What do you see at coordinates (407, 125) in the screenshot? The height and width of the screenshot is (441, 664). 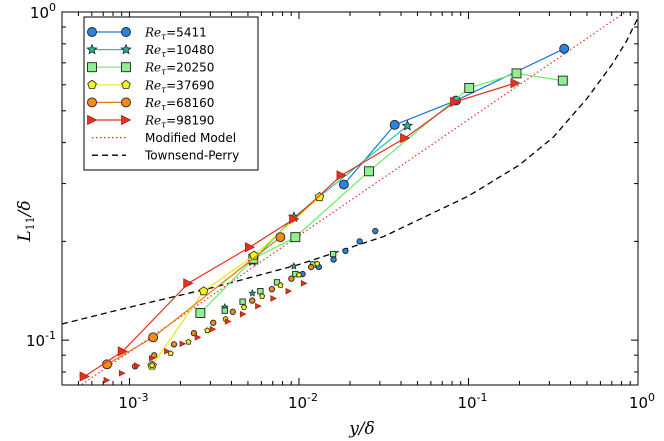 I see `series-2-point` at bounding box center [407, 125].